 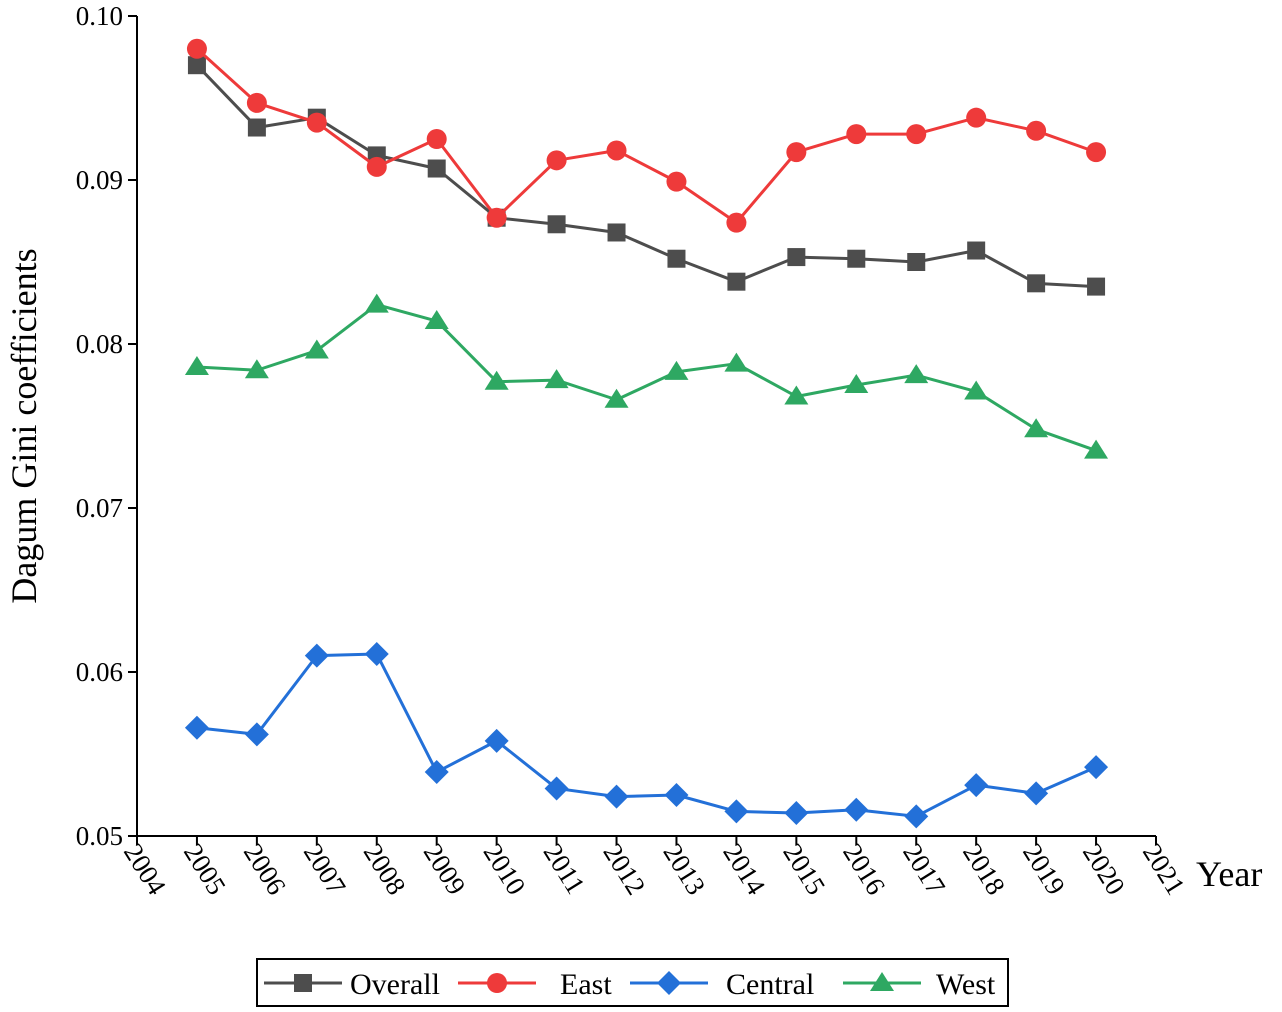 I want to click on legend: Overall East Central West, so click(x=632, y=982).